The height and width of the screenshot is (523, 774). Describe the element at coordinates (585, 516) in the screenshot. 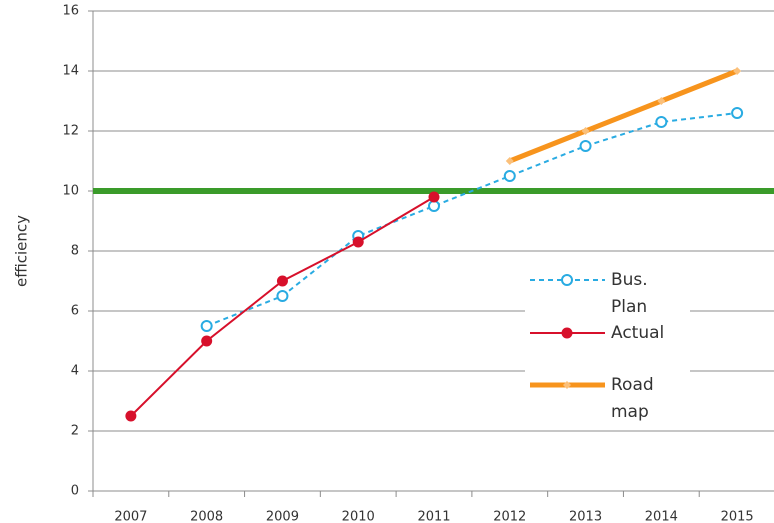

I see `x-tick-label: 2013` at that location.